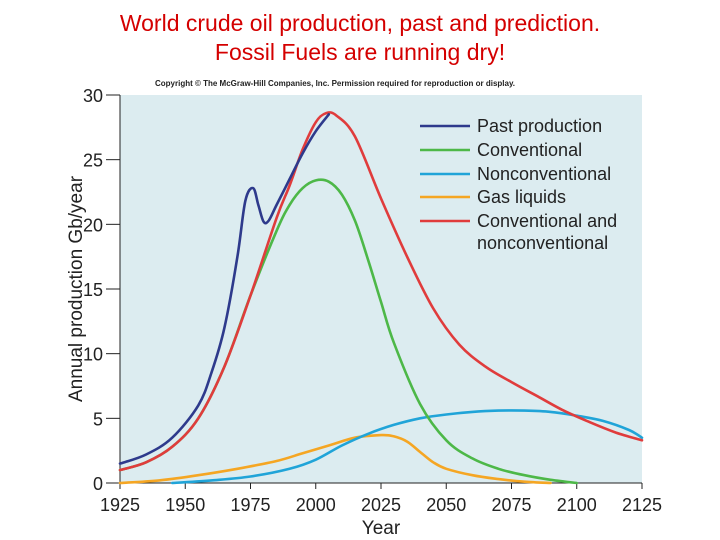 The image size is (720, 540). I want to click on x-axis-label: Year, so click(381, 528).